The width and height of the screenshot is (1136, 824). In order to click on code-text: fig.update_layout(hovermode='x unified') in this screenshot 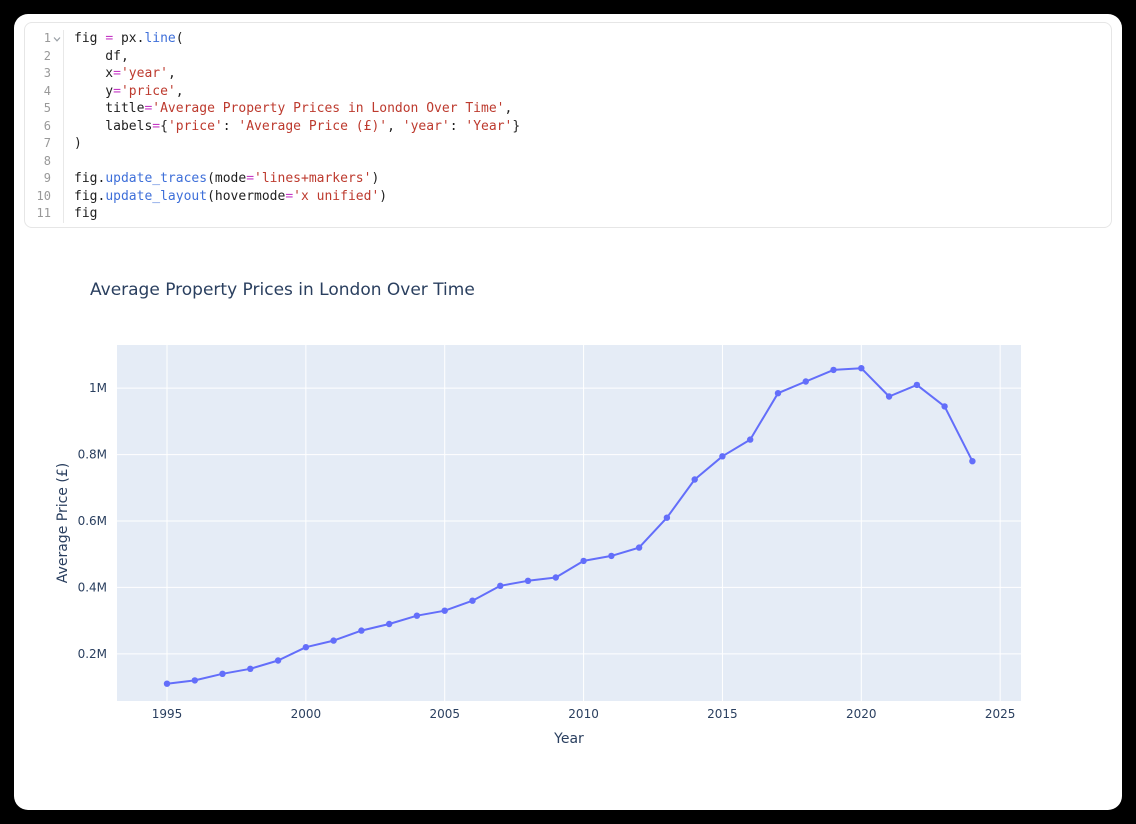, I will do `click(587, 196)`.